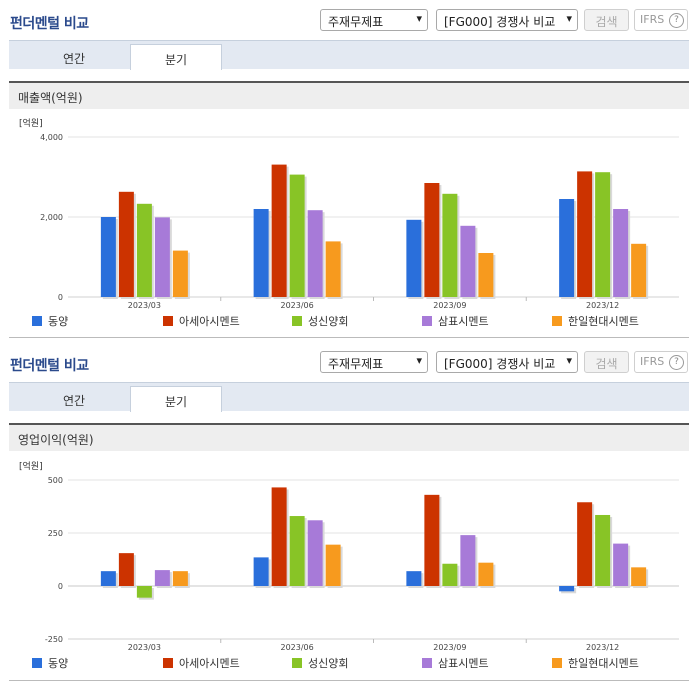  What do you see at coordinates (500, 22) in the screenshot?
I see `peer-group-select-value: [FG000] 경쟁사 비교` at bounding box center [500, 22].